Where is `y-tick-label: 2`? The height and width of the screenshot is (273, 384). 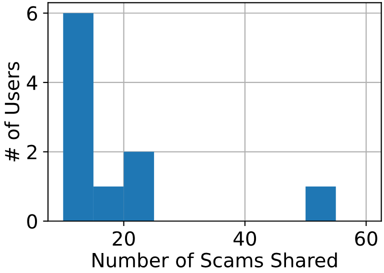
y-tick-label: 2 is located at coordinates (31, 152).